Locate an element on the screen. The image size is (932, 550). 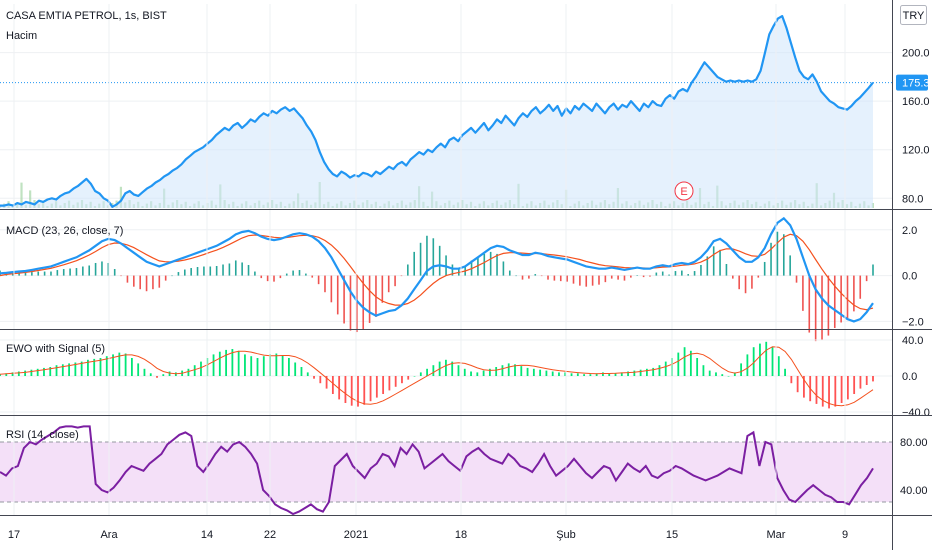
macd-signal-line is located at coordinates (437, 272).